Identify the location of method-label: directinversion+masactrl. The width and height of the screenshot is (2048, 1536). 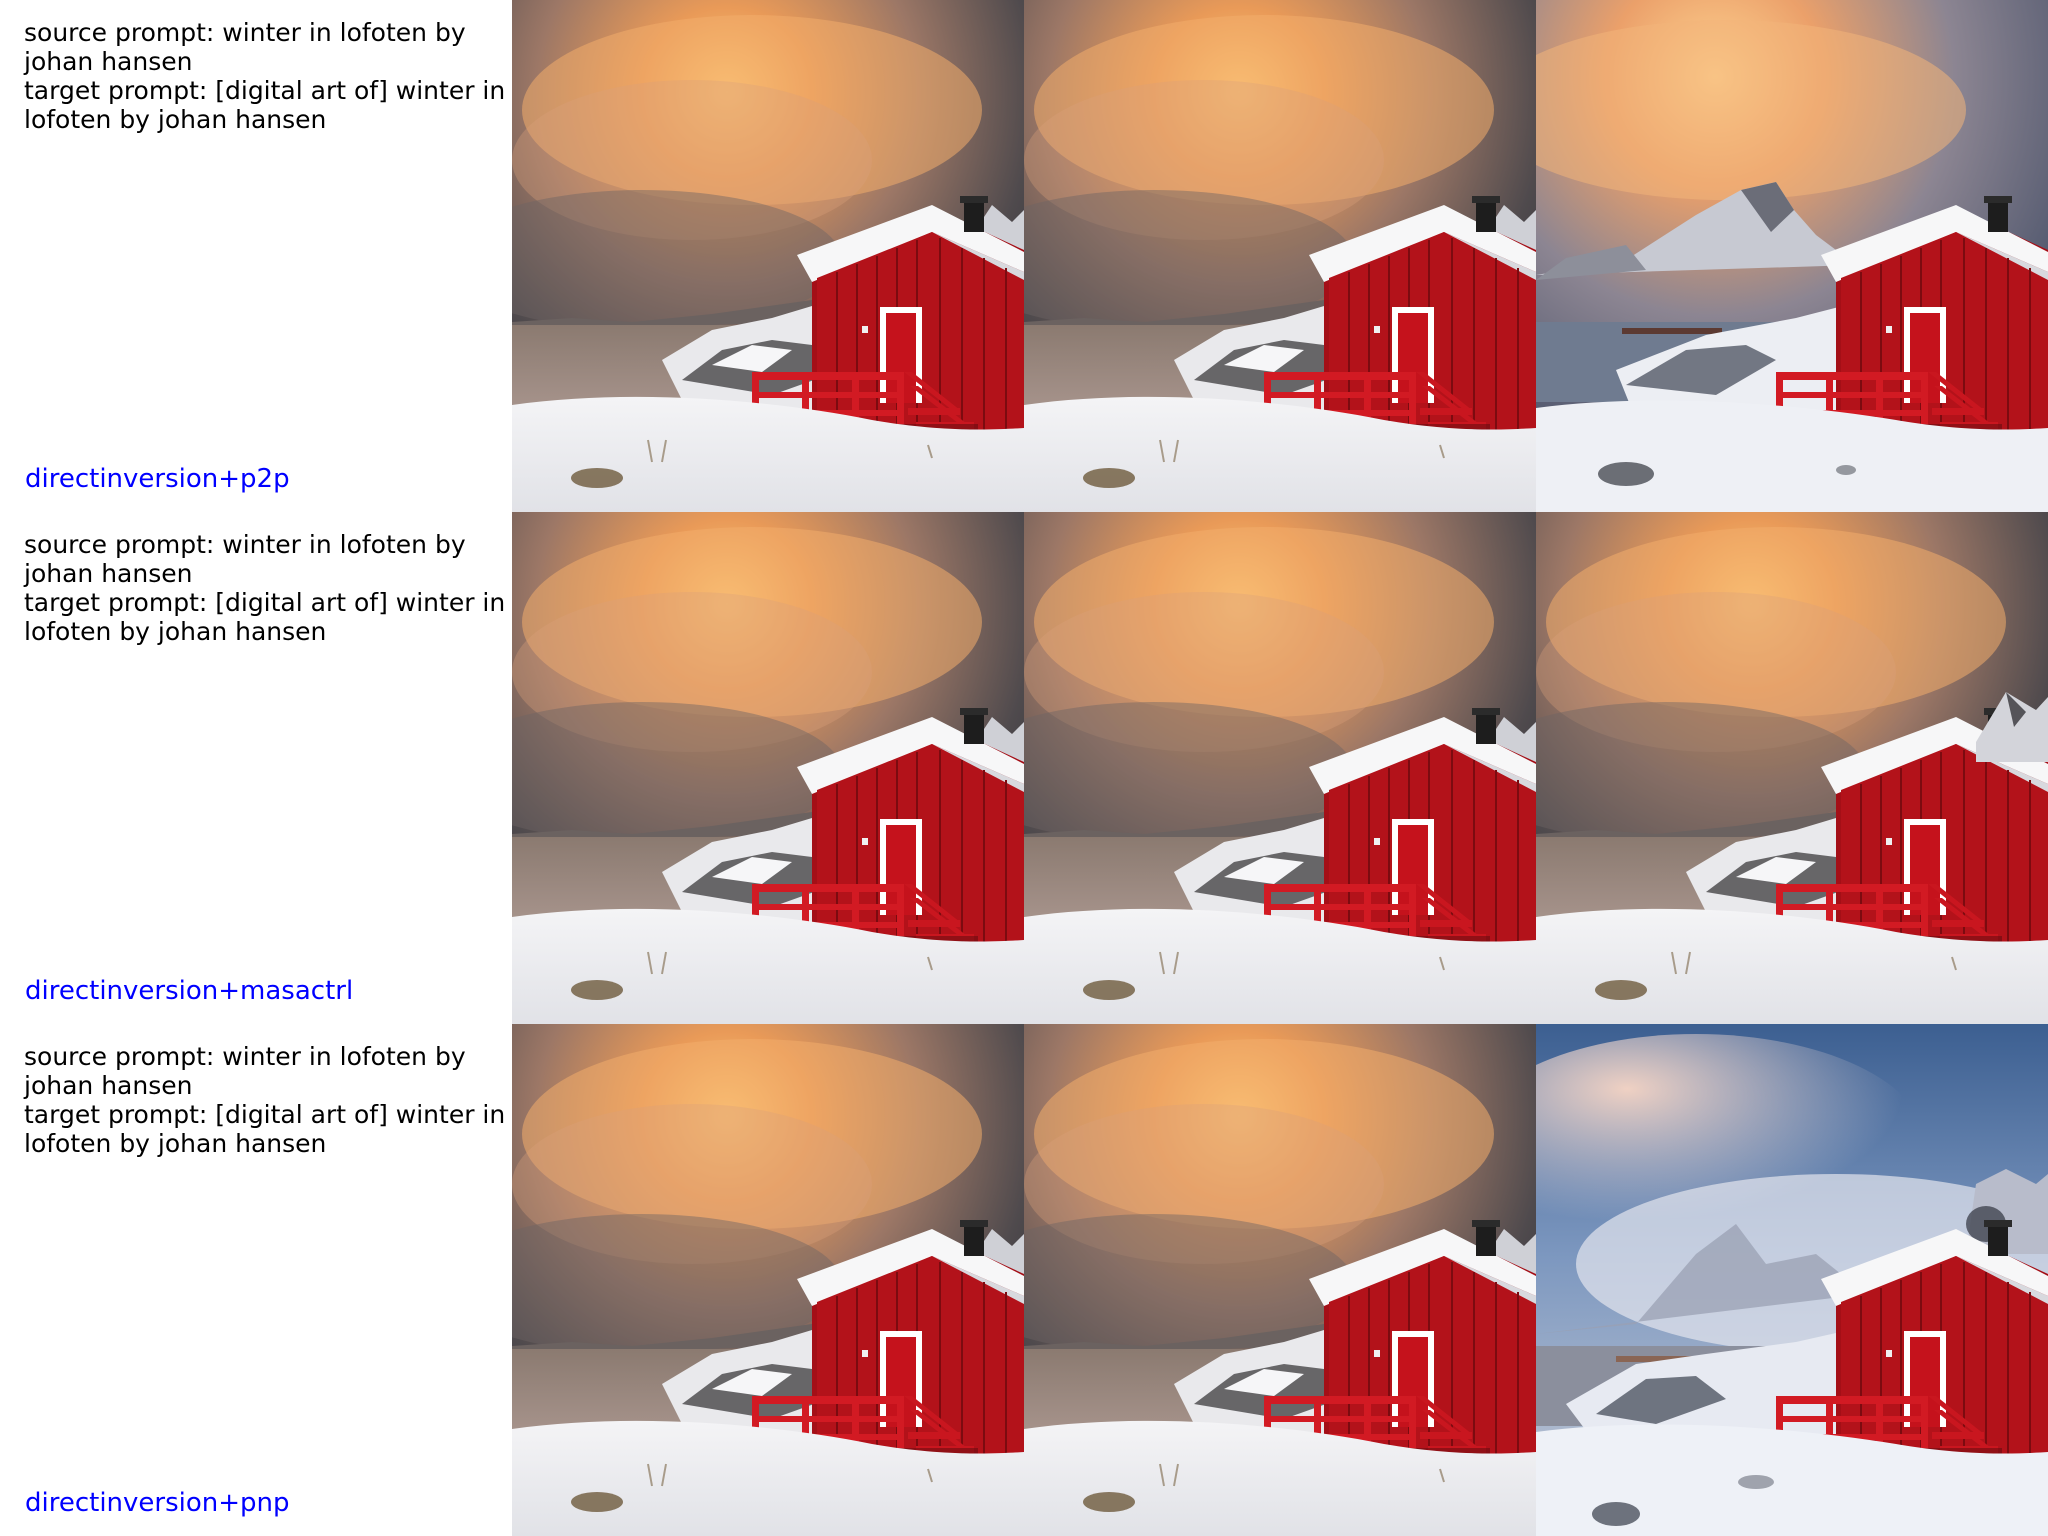
(189, 991).